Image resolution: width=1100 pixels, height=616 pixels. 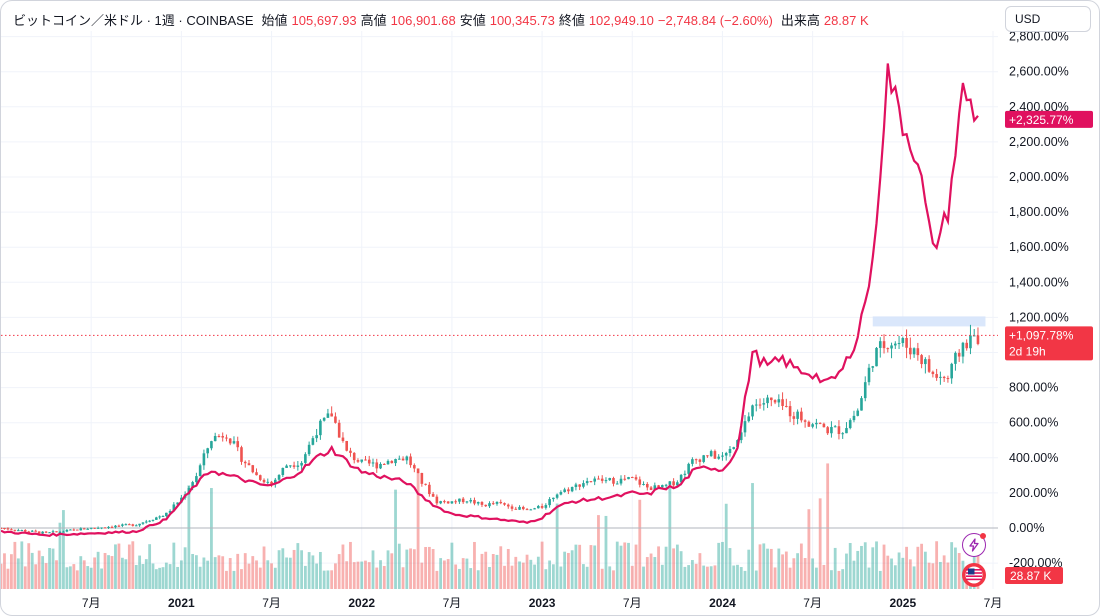 What do you see at coordinates (571, 20) in the screenshot?
I see `close-label: 終値` at bounding box center [571, 20].